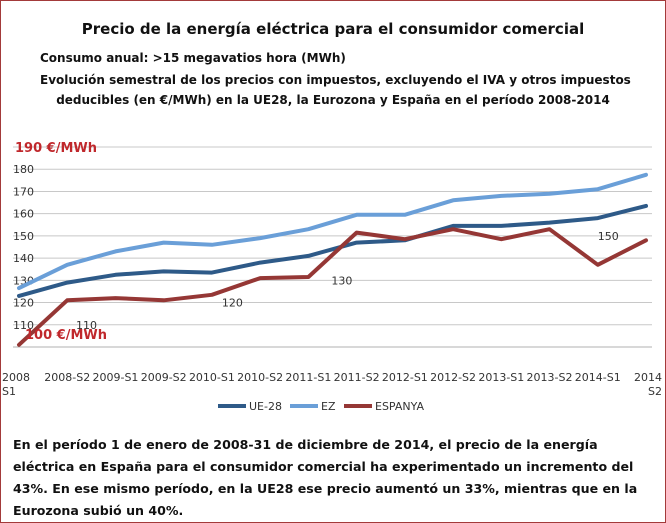 Image resolution: width=666 pixels, height=523 pixels. Describe the element at coordinates (66, 335) in the screenshot. I see `bottom-range-label: 100 €/MWh` at that location.